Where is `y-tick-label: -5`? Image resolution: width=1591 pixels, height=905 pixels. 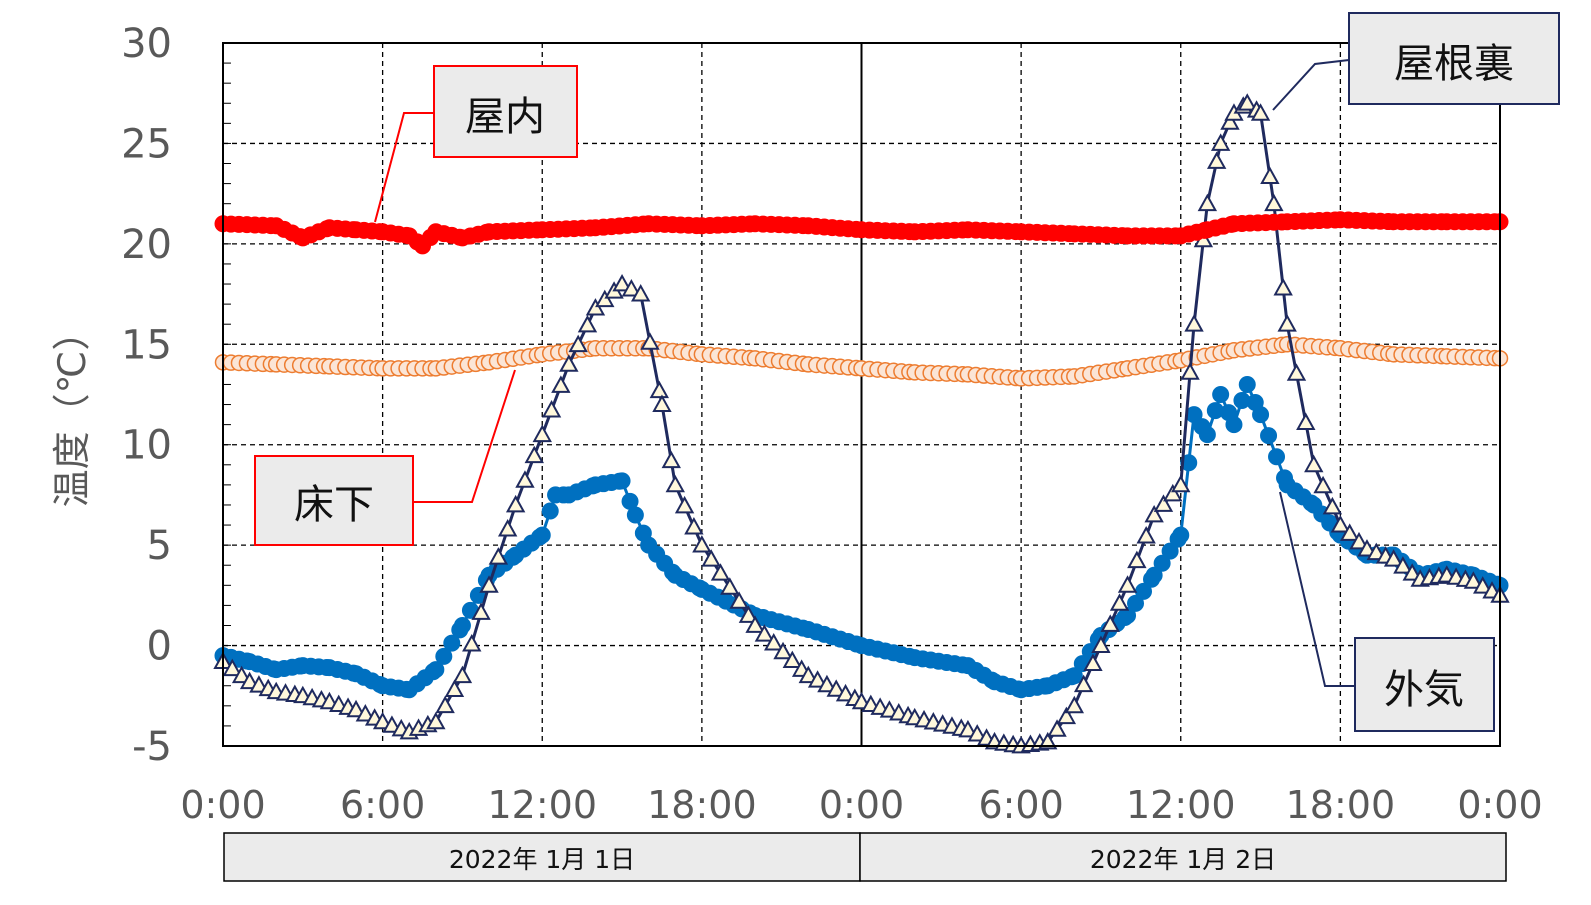 y-tick-label: -5 is located at coordinates (152, 747).